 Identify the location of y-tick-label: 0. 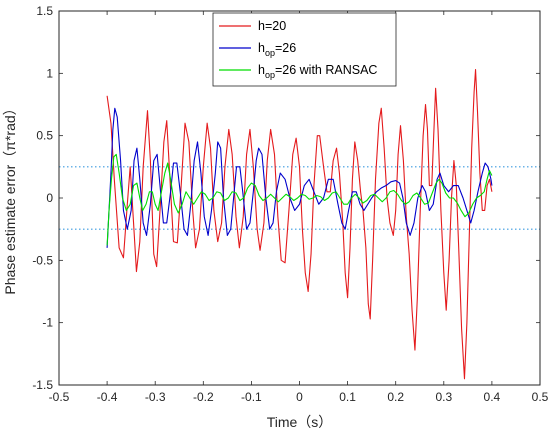
(49, 198).